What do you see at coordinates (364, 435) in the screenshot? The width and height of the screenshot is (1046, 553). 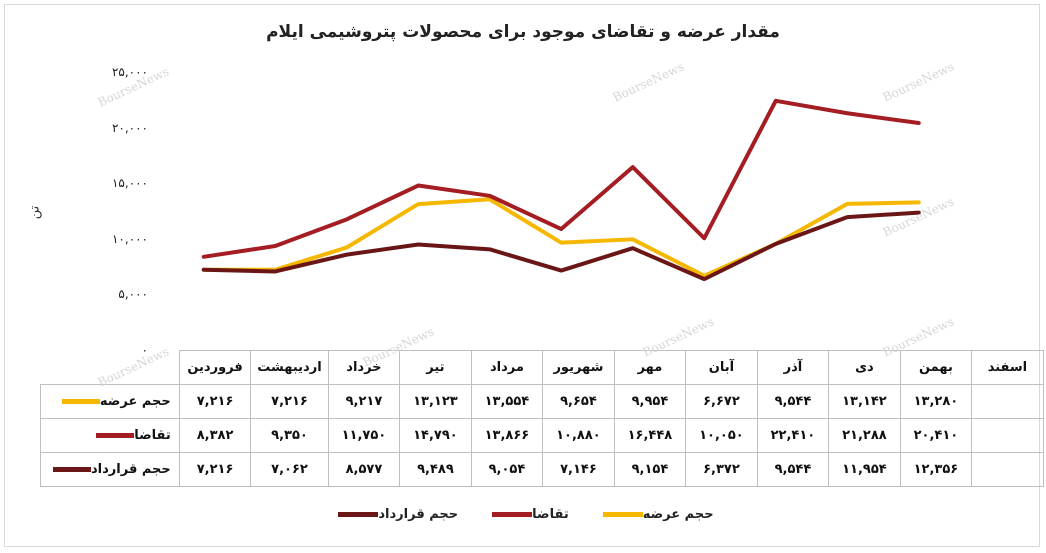 I see `data-label: ۱۱,۷۵۰` at bounding box center [364, 435].